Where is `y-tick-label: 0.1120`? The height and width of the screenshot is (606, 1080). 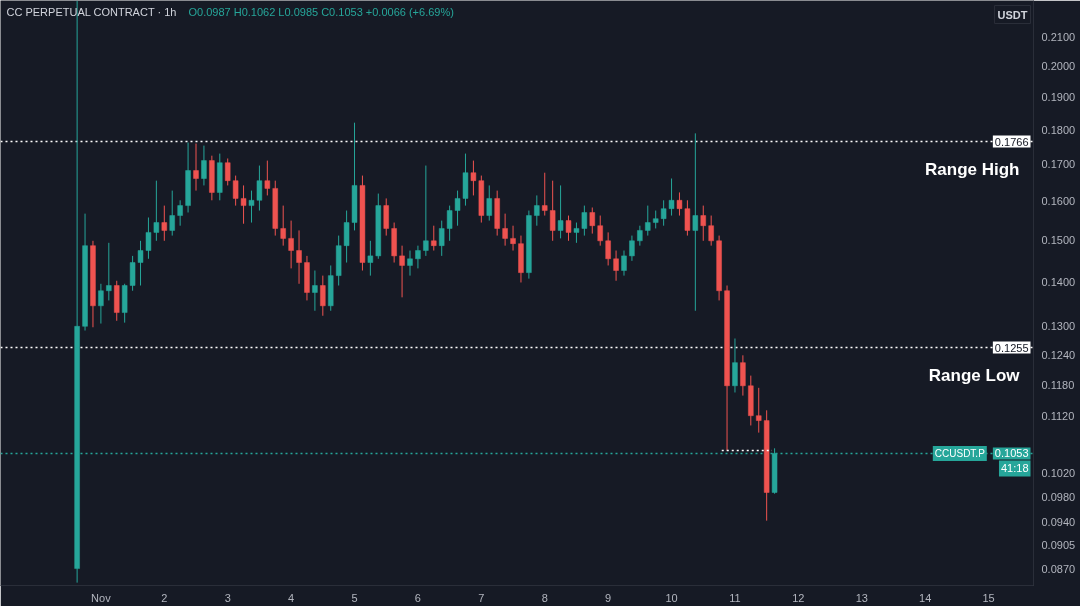
y-tick-label: 0.1120 is located at coordinates (1058, 416).